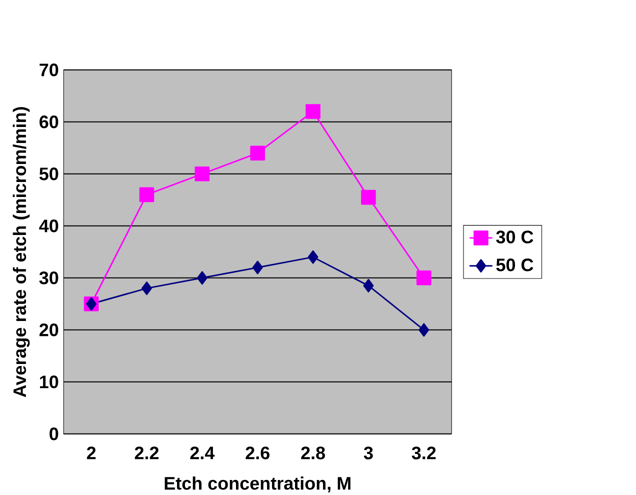 Image resolution: width=636 pixels, height=495 pixels. Describe the element at coordinates (49, 330) in the screenshot. I see `y-tick-label: 20` at that location.